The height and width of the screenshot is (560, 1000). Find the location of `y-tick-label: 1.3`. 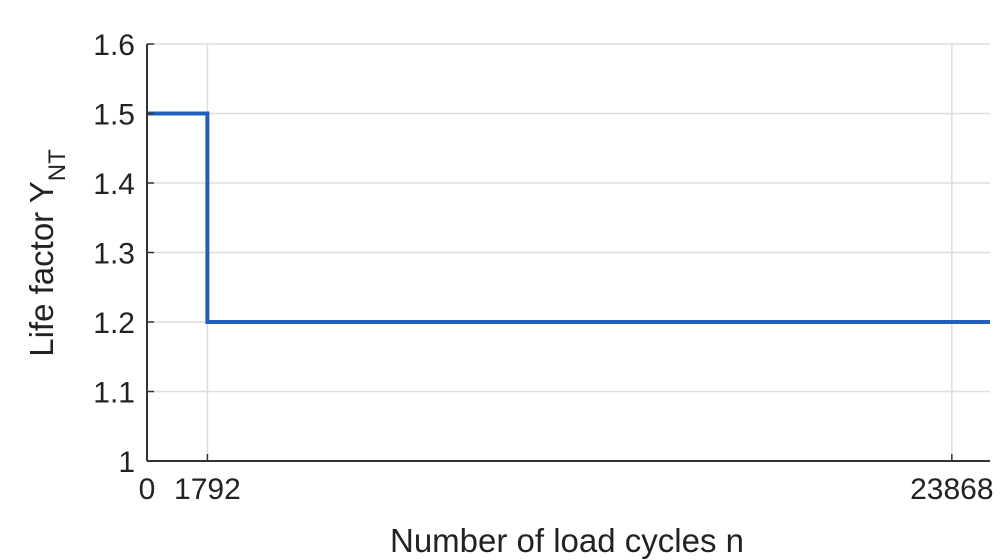

y-tick-label: 1.3 is located at coordinates (114, 254).